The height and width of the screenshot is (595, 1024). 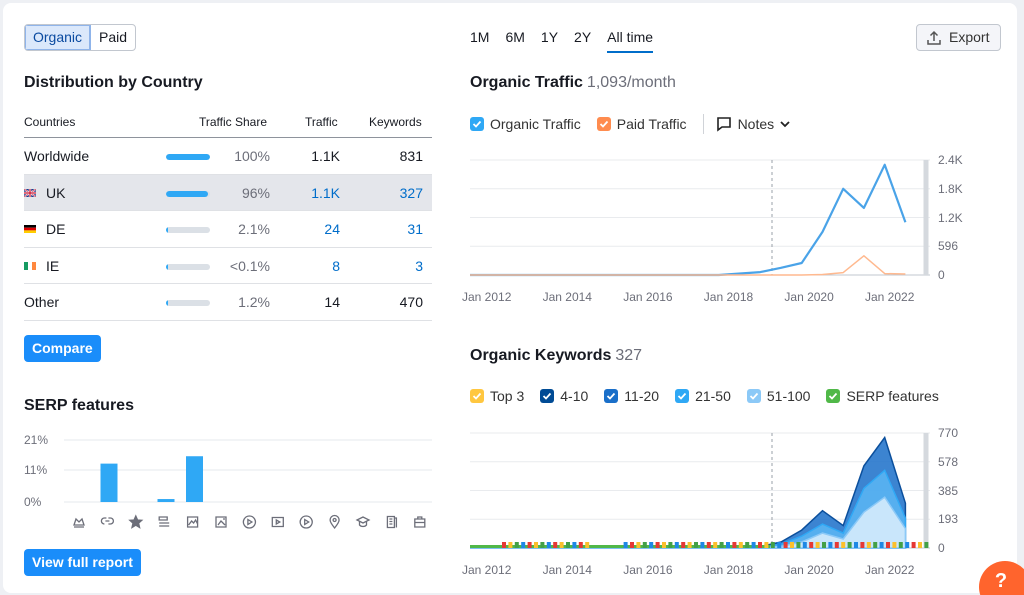 I want to click on legend-item-serp-features: SERP features, so click(x=882, y=396).